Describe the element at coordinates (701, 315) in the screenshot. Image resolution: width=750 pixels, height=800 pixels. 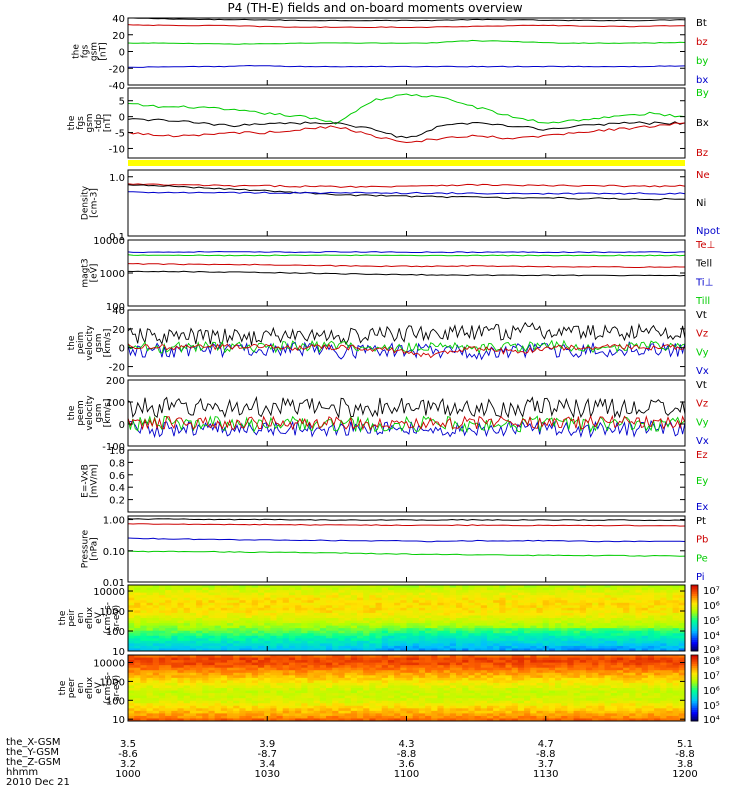
I see `legend-entry: Vt` at that location.